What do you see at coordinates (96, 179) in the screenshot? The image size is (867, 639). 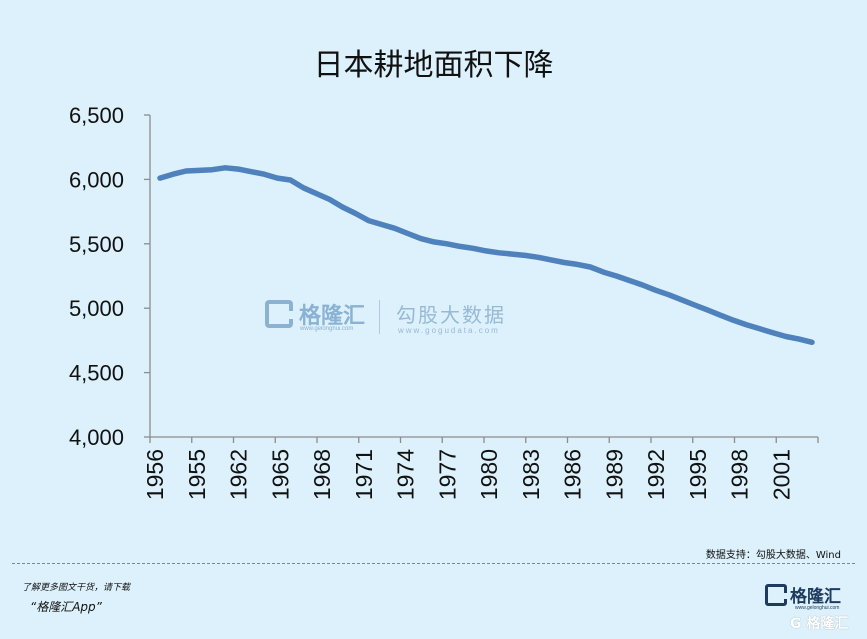 I see `y-tick-label: 6,000` at bounding box center [96, 179].